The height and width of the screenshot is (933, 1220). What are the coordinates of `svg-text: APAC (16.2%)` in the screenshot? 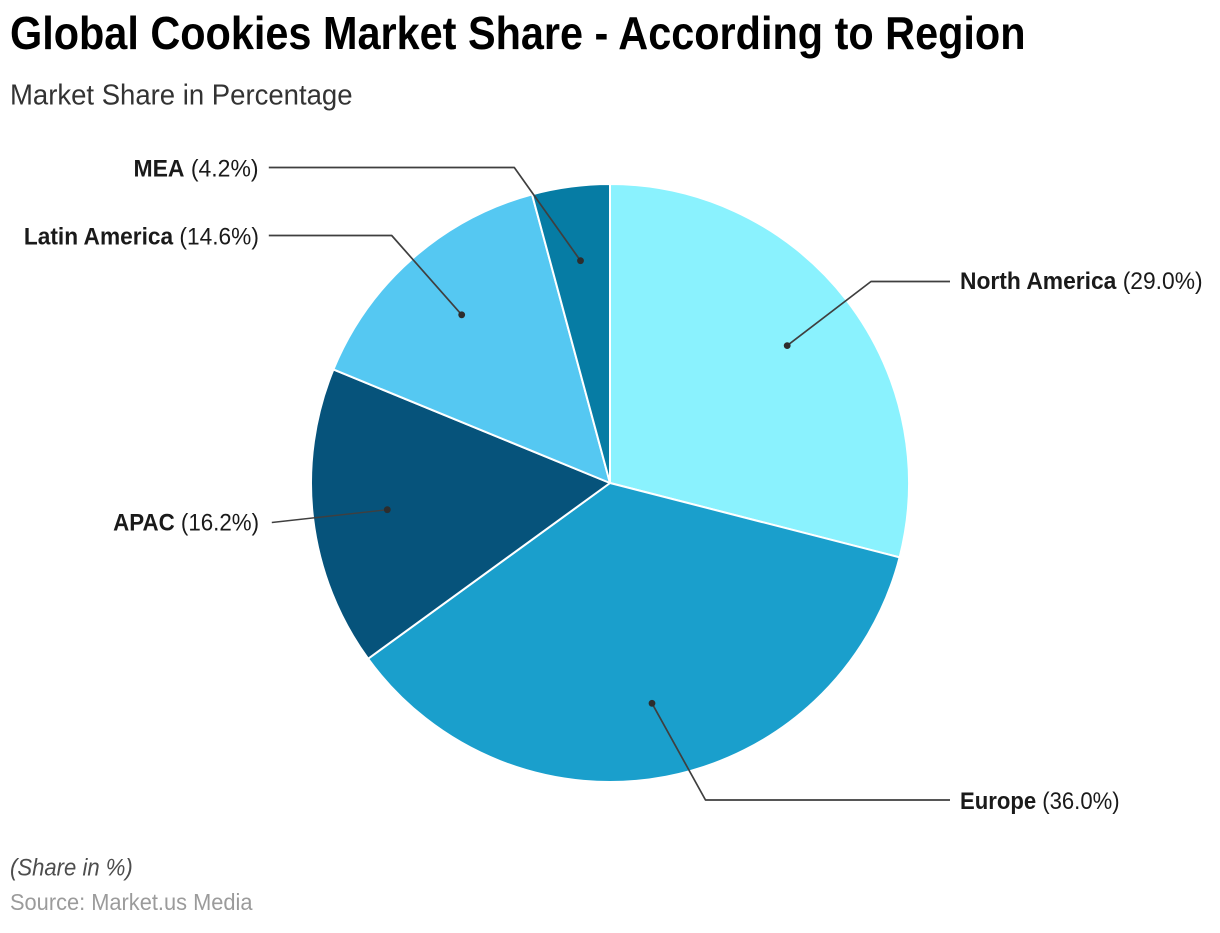 It's located at (186, 523).